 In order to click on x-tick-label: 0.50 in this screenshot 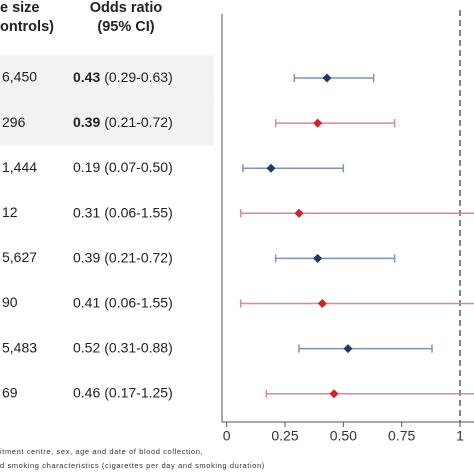, I will do `click(343, 436)`.